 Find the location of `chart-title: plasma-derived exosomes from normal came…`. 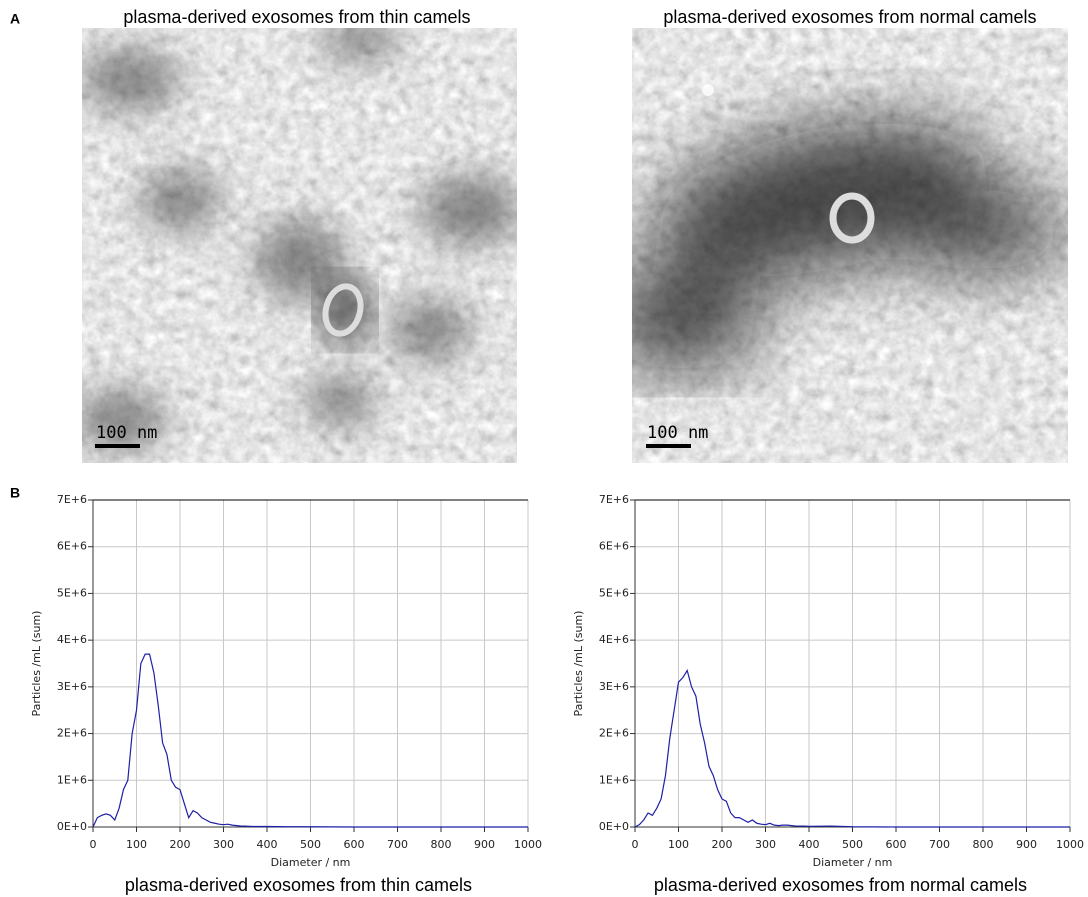

chart-title: plasma-derived exosomes from normal came… is located at coordinates (840, 885).